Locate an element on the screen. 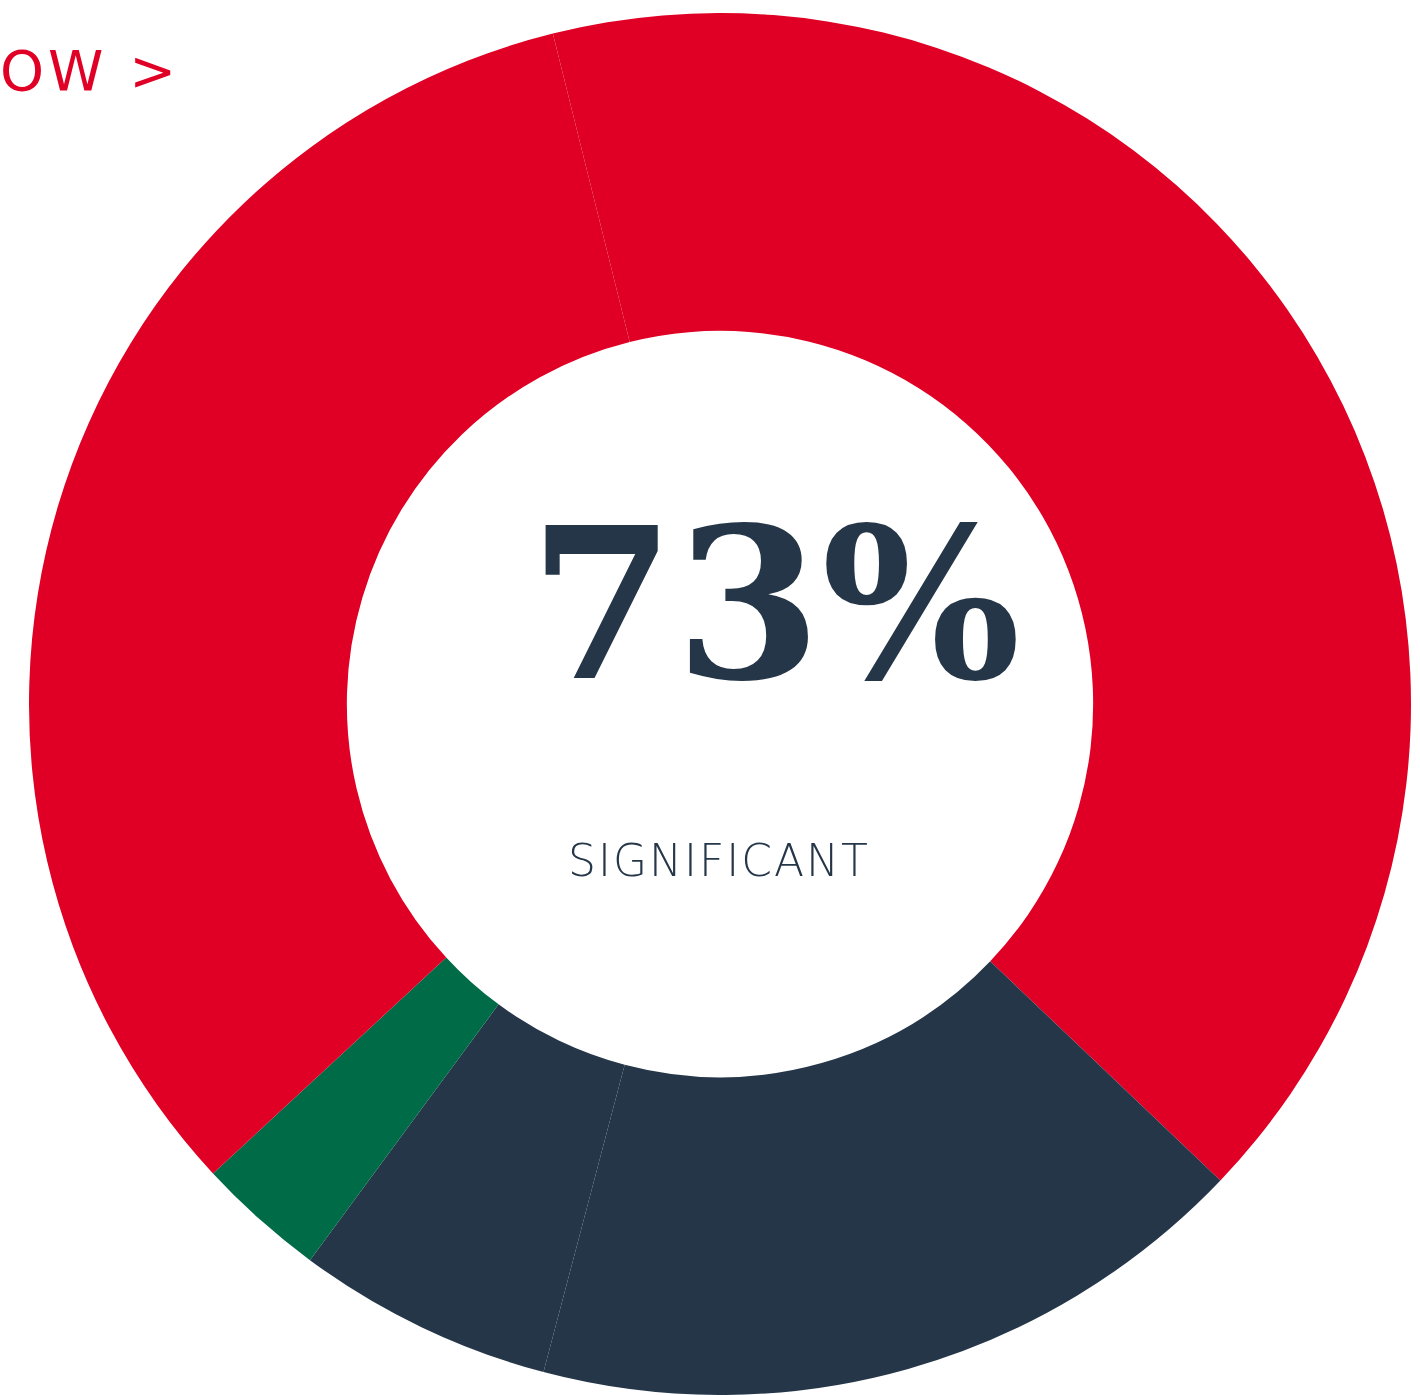 This screenshot has width=1420, height=1395. text: SIGNIFICANT is located at coordinates (719, 860).